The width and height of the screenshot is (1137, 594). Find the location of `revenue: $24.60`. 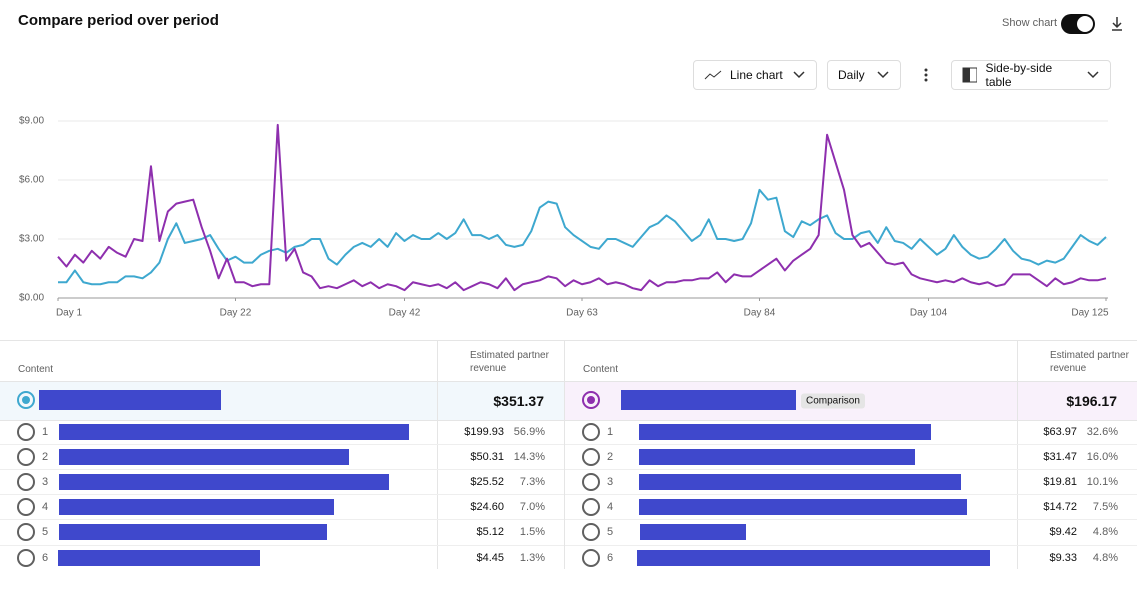

revenue: $24.60 is located at coordinates (487, 507).